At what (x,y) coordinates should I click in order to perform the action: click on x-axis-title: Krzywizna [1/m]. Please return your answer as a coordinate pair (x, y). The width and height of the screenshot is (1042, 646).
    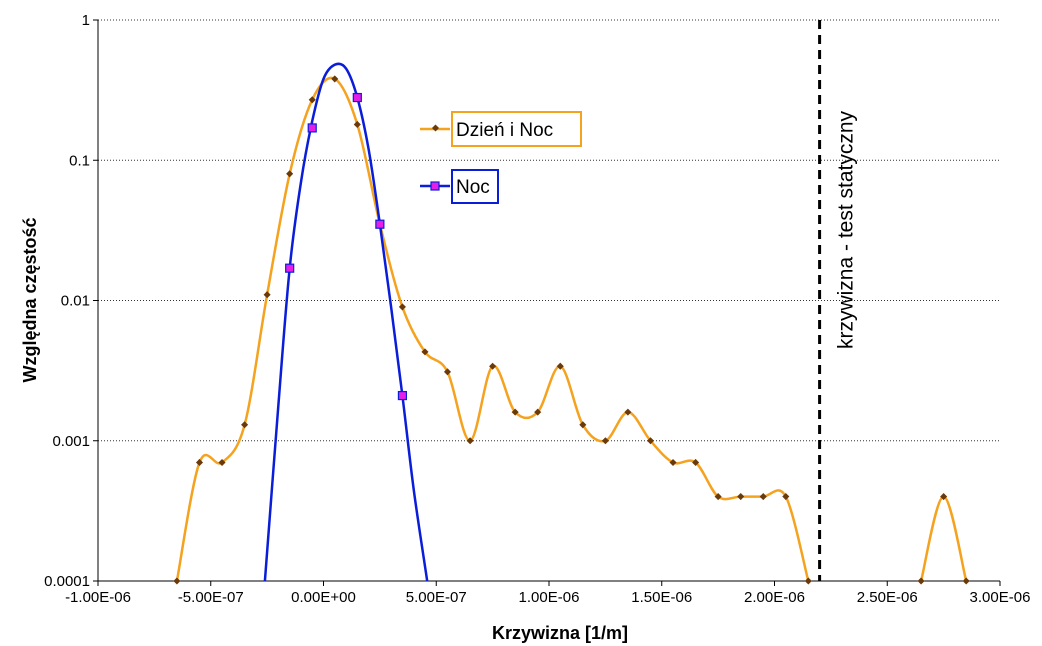
    Looking at the image, I should click on (560, 633).